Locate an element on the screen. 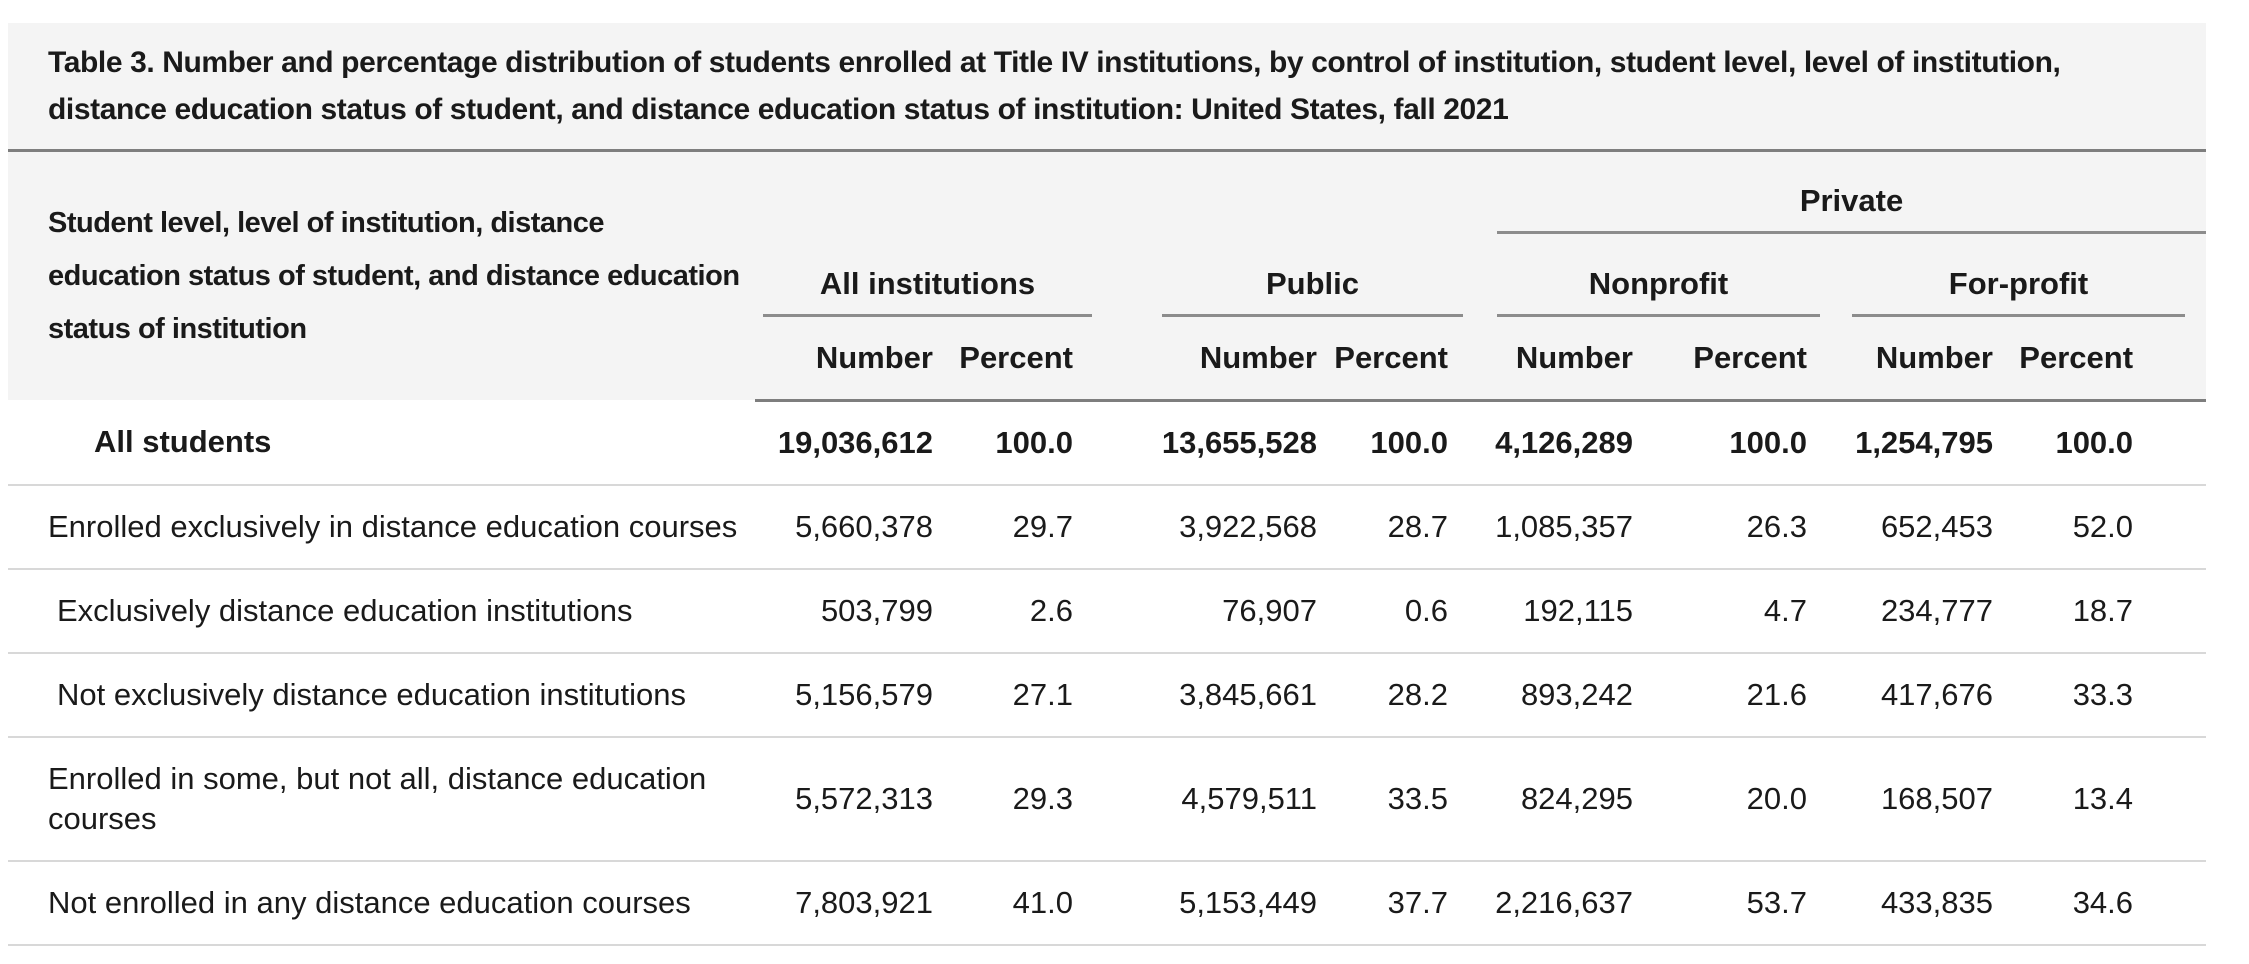  cell-number: 4,126,289 is located at coordinates (1564, 442).